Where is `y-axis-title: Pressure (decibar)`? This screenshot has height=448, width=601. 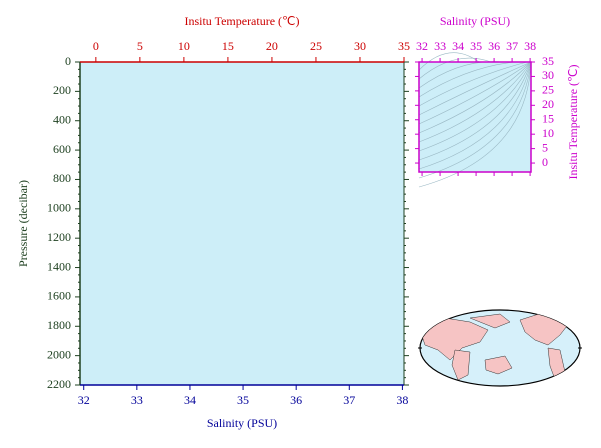 y-axis-title: Pressure (decibar) is located at coordinates (23, 223).